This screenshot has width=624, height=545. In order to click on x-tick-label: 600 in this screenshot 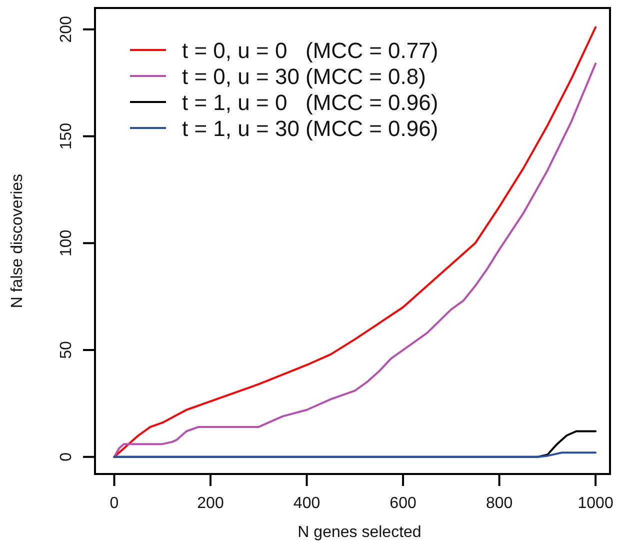, I will do `click(403, 503)`.